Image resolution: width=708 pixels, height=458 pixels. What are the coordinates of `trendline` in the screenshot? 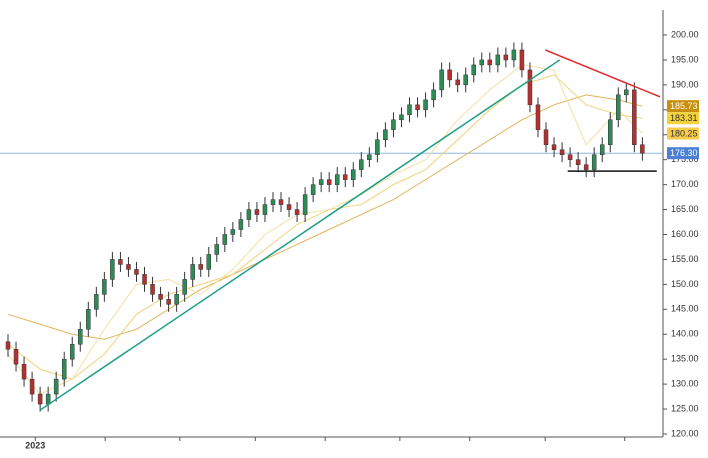 It's located at (602, 73).